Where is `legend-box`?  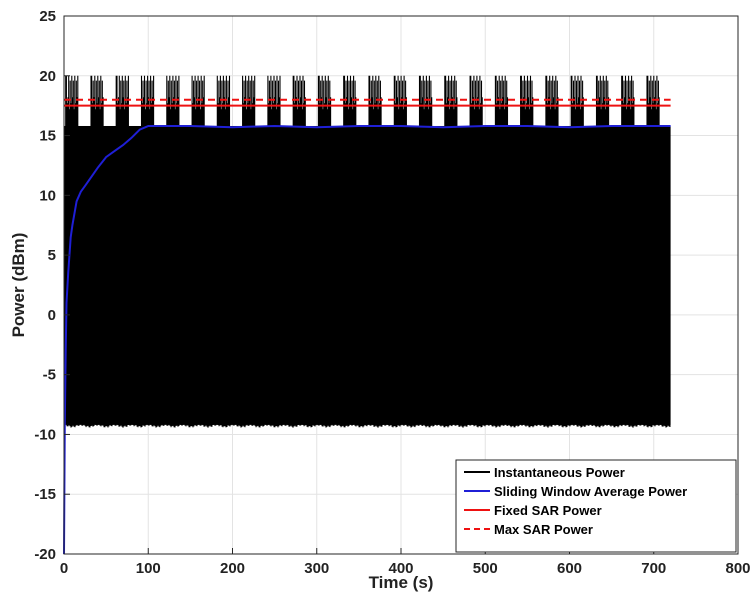
legend-box is located at coordinates (596, 506).